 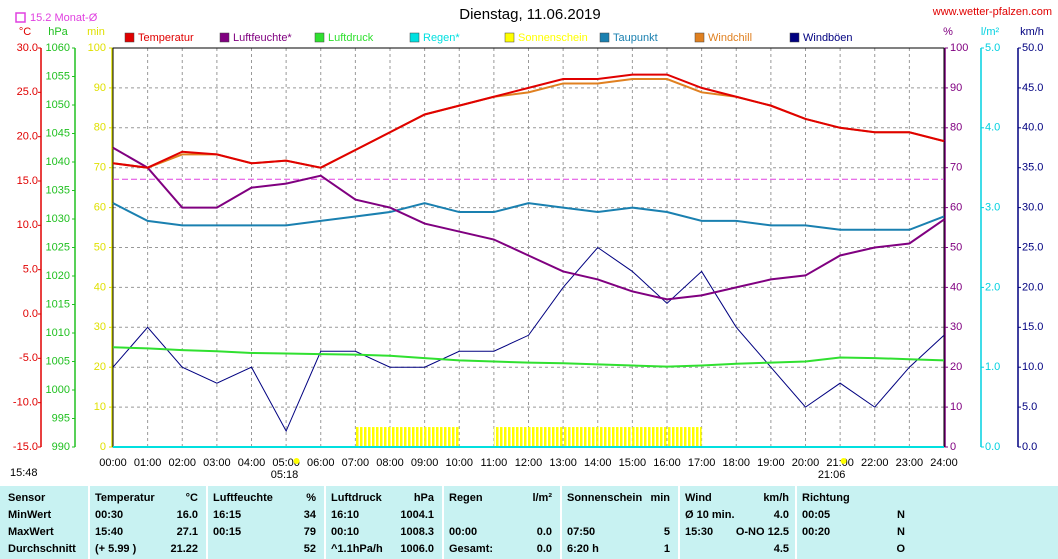 What do you see at coordinates (528, 357) in the screenshot?
I see `series-line` at bounding box center [528, 357].